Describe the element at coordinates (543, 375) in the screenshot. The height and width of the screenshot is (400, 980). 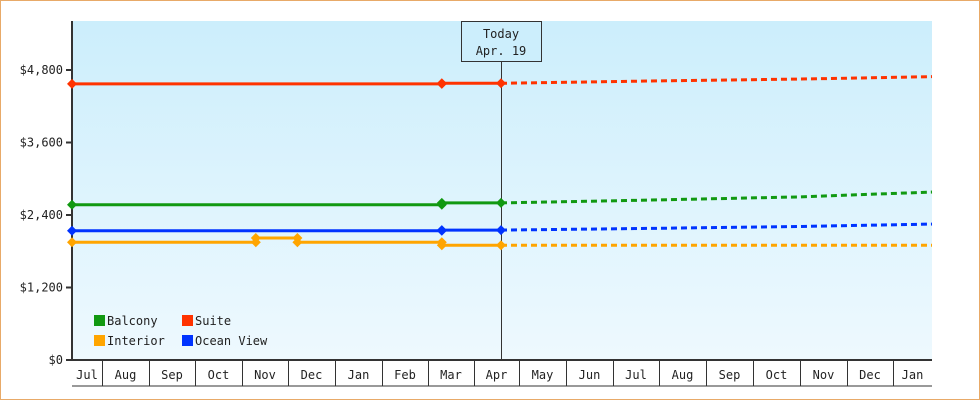
I see `x-tick-label: May` at that location.